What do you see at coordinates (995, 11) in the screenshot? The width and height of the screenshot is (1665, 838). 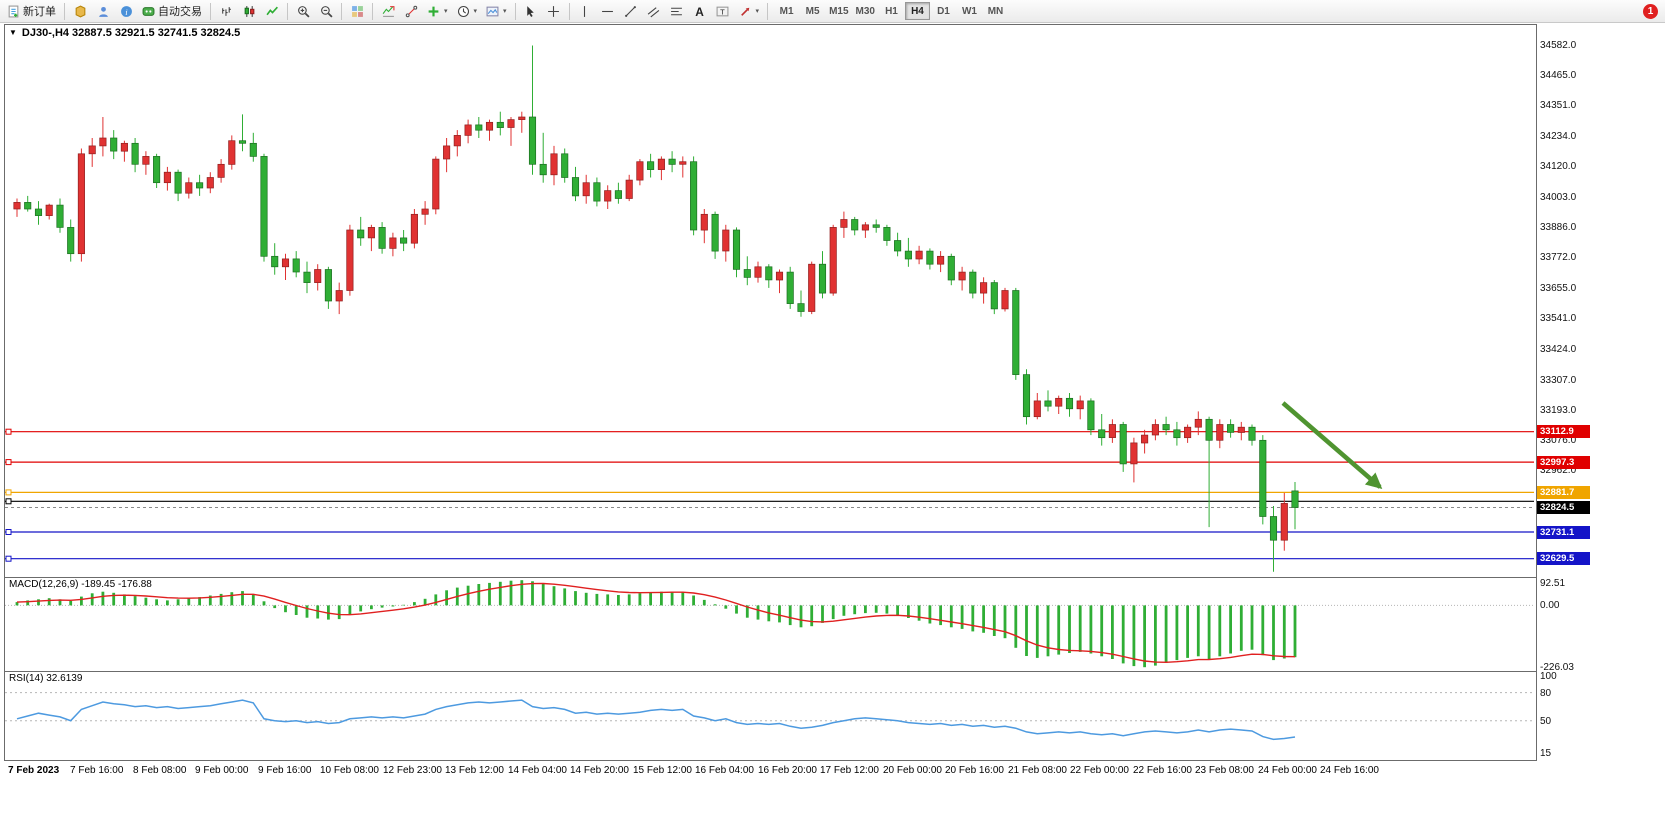 I see `timeframe-button-MN: MN` at bounding box center [995, 11].